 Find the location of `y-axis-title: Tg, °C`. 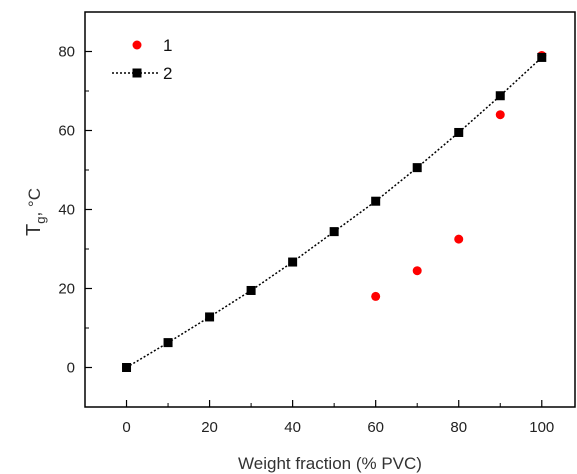

y-axis-title: Tg, °C is located at coordinates (35, 212).